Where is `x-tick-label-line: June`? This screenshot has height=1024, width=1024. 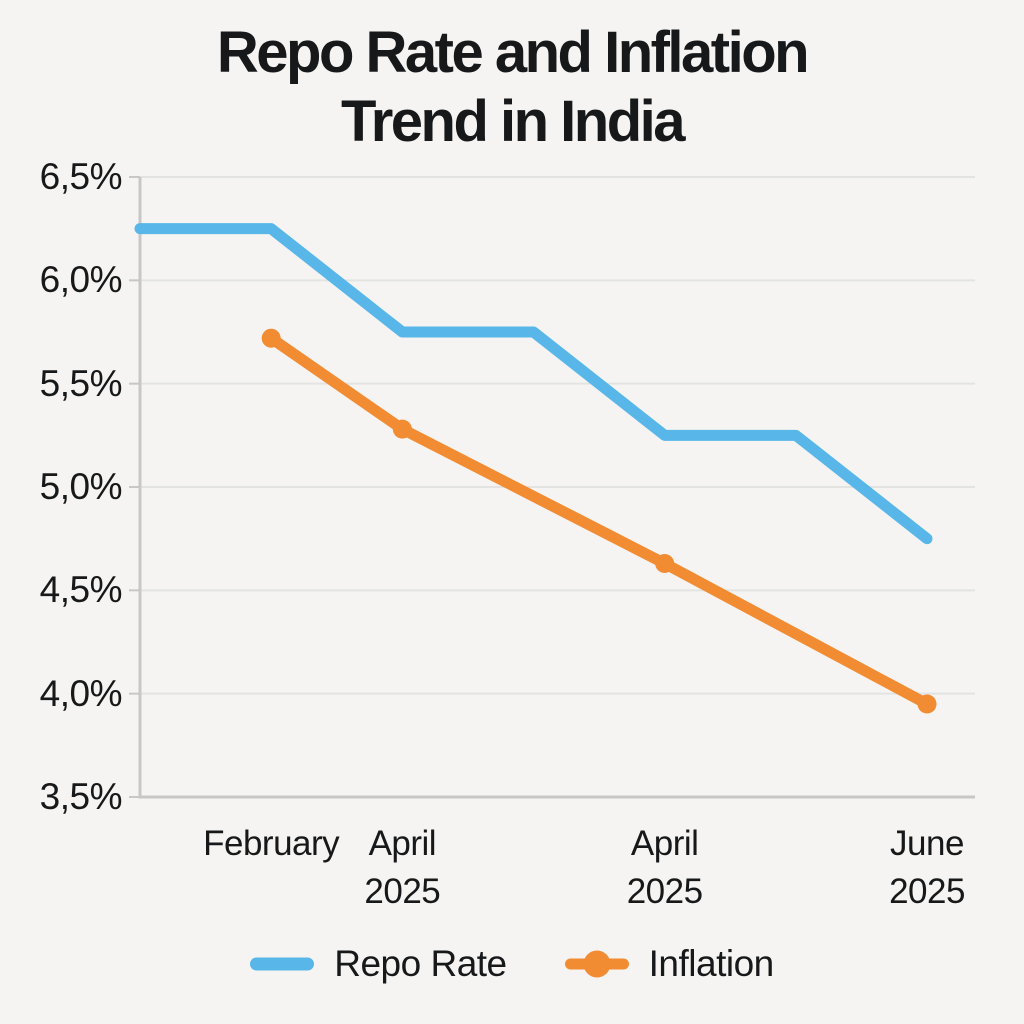 x-tick-label-line: June is located at coordinates (927, 843).